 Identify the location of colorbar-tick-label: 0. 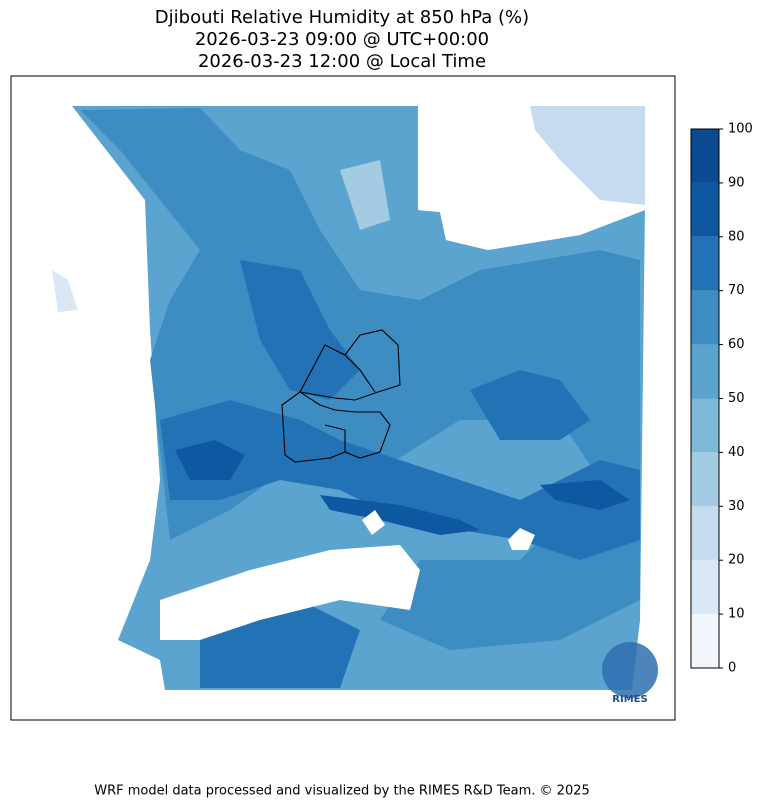
(732, 668).